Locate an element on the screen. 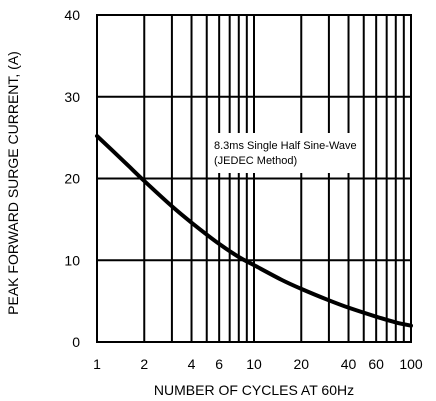 The height and width of the screenshot is (401, 436). x-tick-label: 10 is located at coordinates (254, 364).